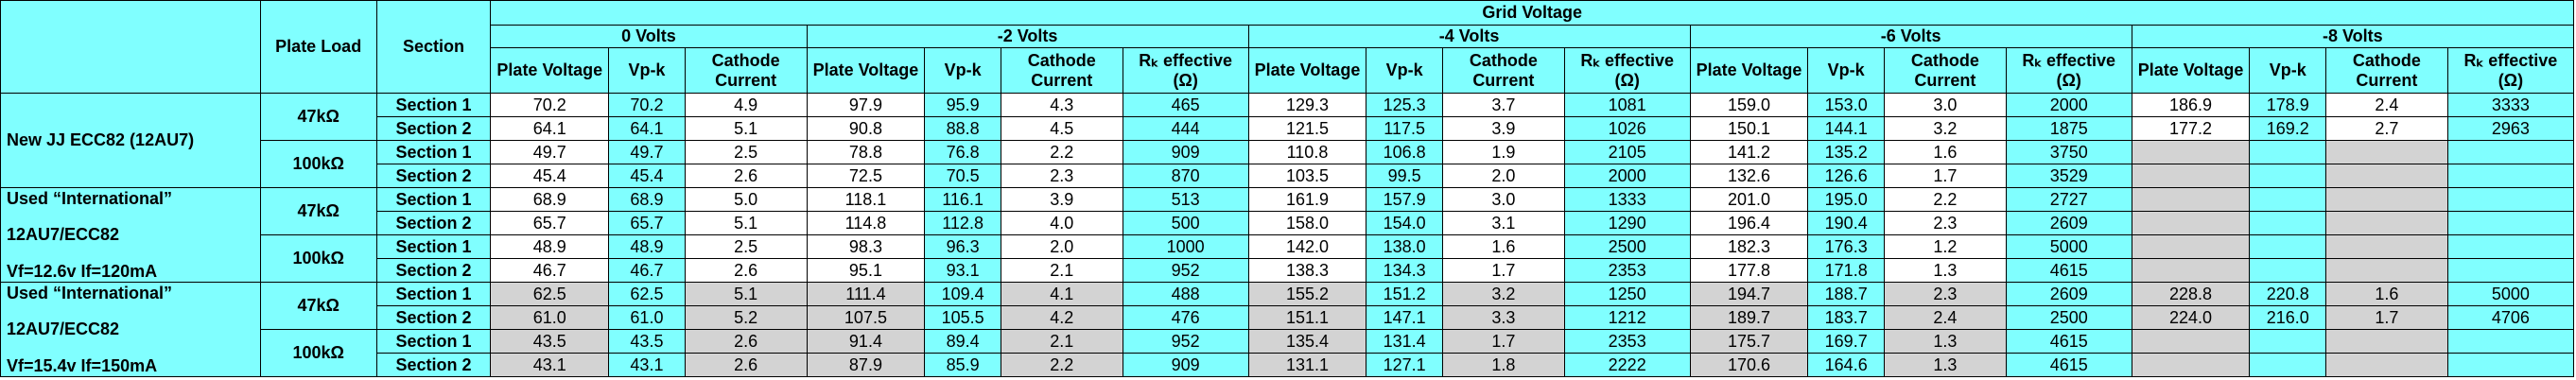  I want to click on value-cell: 4.9, so click(746, 105).